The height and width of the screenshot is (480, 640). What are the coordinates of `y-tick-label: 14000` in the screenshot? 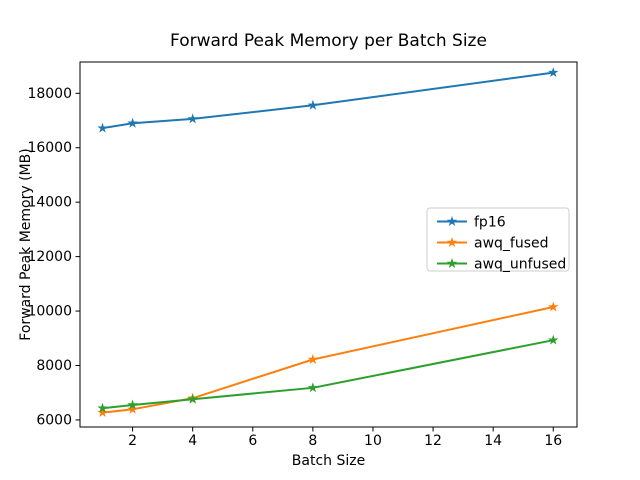 It's located at (49, 203).